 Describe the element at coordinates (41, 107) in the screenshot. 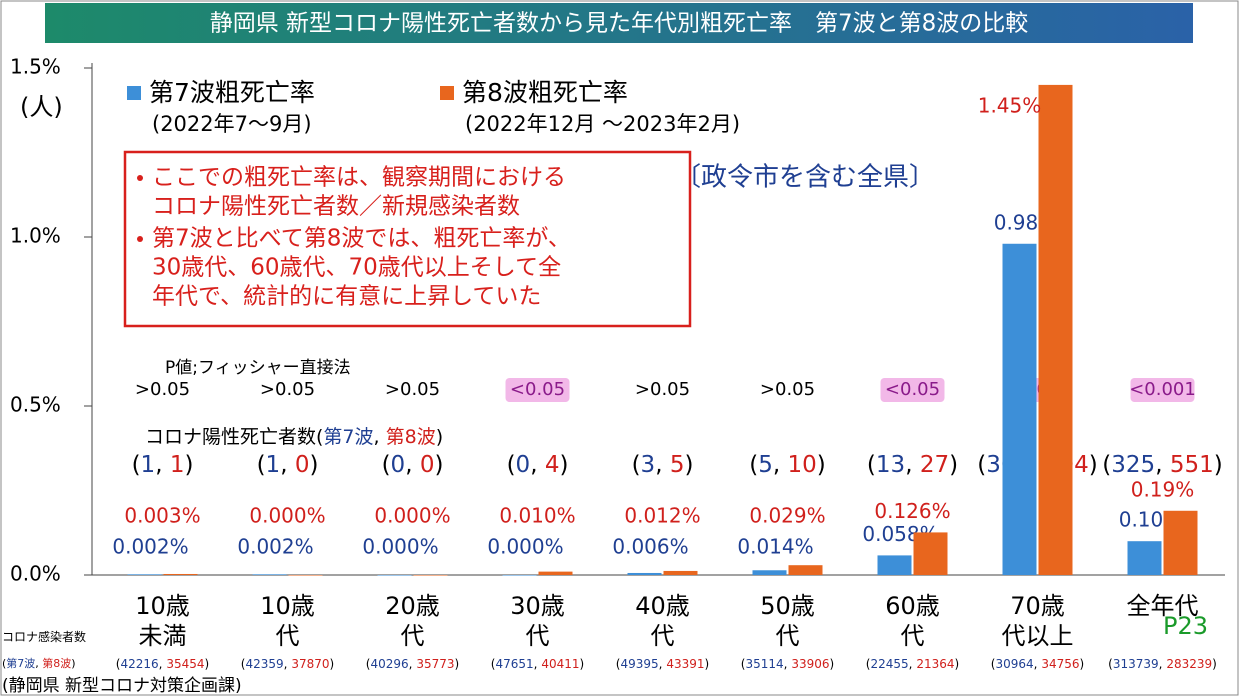

I see `y-unit: (人)` at that location.